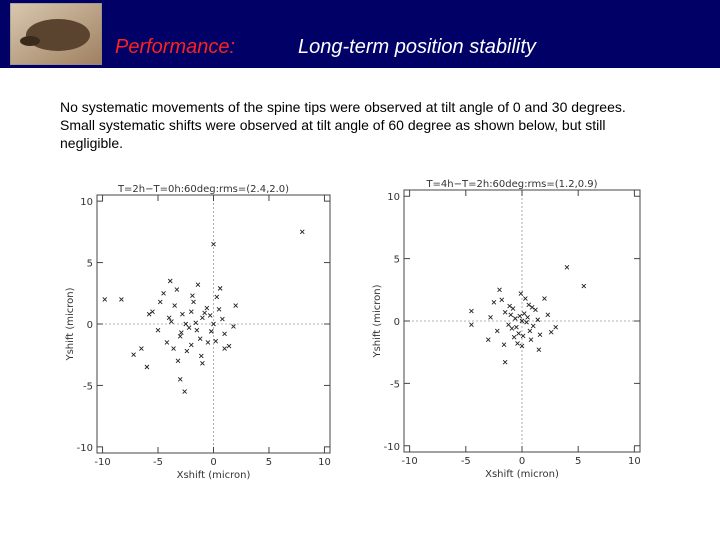 The width and height of the screenshot is (720, 540). I want to click on y-tick-label: 5, so click(397, 260).